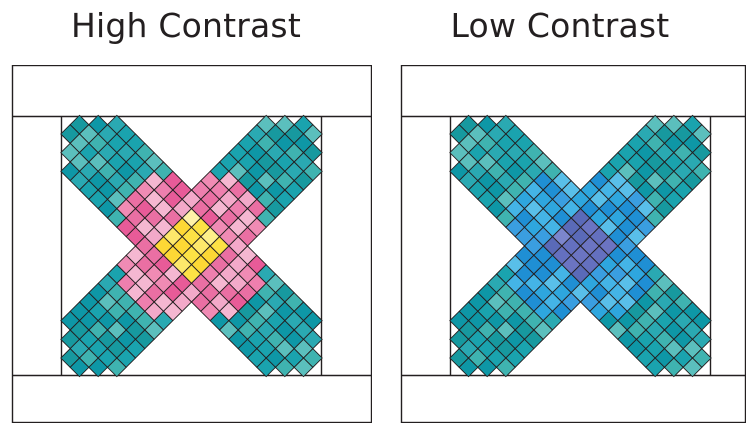 The width and height of the screenshot is (746, 423). Describe the element at coordinates (186, 25) in the screenshot. I see `high-contrast-title: High Contrast` at that location.